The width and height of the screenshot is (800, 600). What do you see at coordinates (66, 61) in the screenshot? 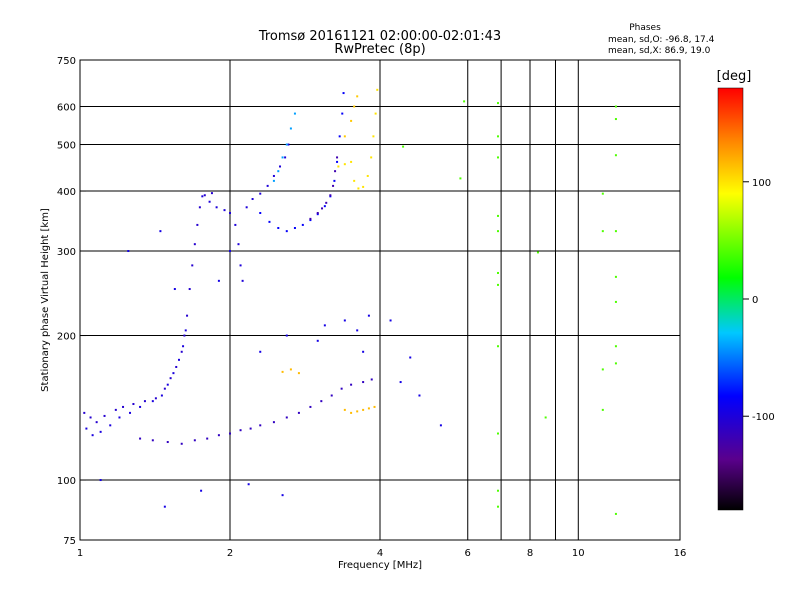
I see `y-tick-label: 750` at bounding box center [66, 61].